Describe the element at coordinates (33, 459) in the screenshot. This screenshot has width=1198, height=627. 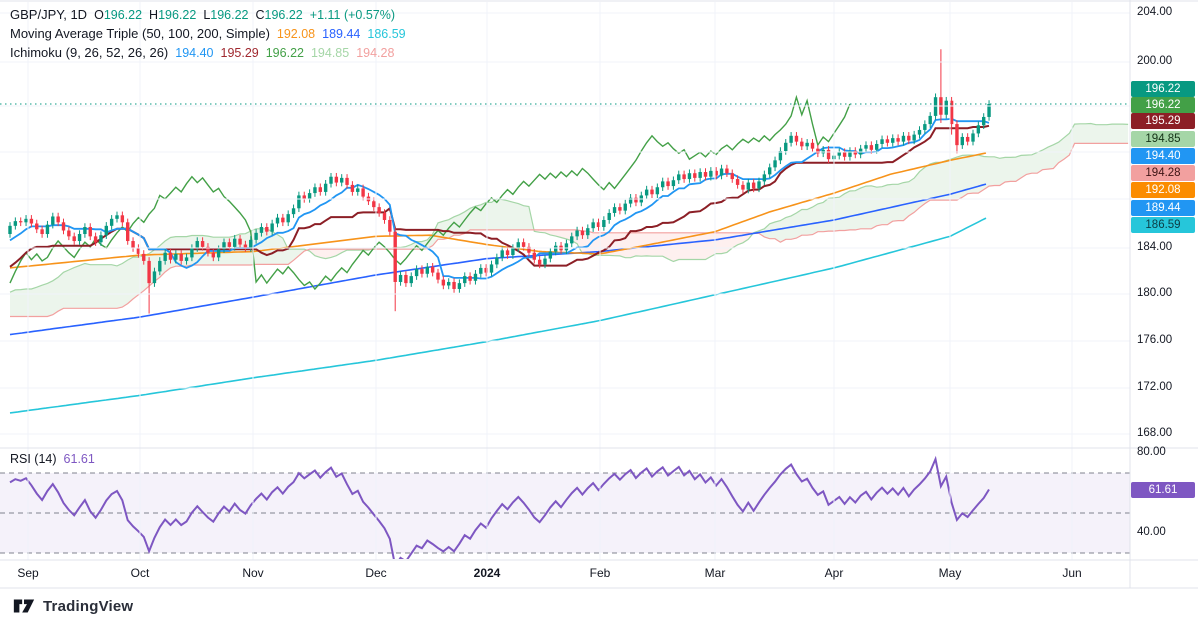
I see `rsi-indicator-label: RSI (14)` at that location.